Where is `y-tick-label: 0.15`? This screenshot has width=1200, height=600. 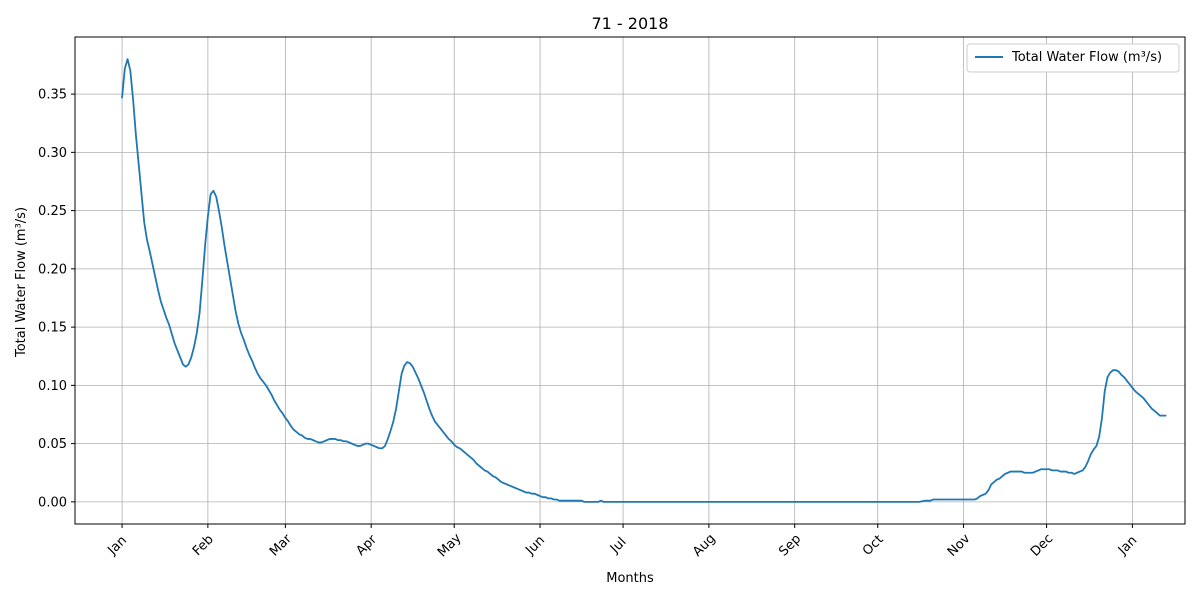
y-tick-label: 0.15 is located at coordinates (52, 328).